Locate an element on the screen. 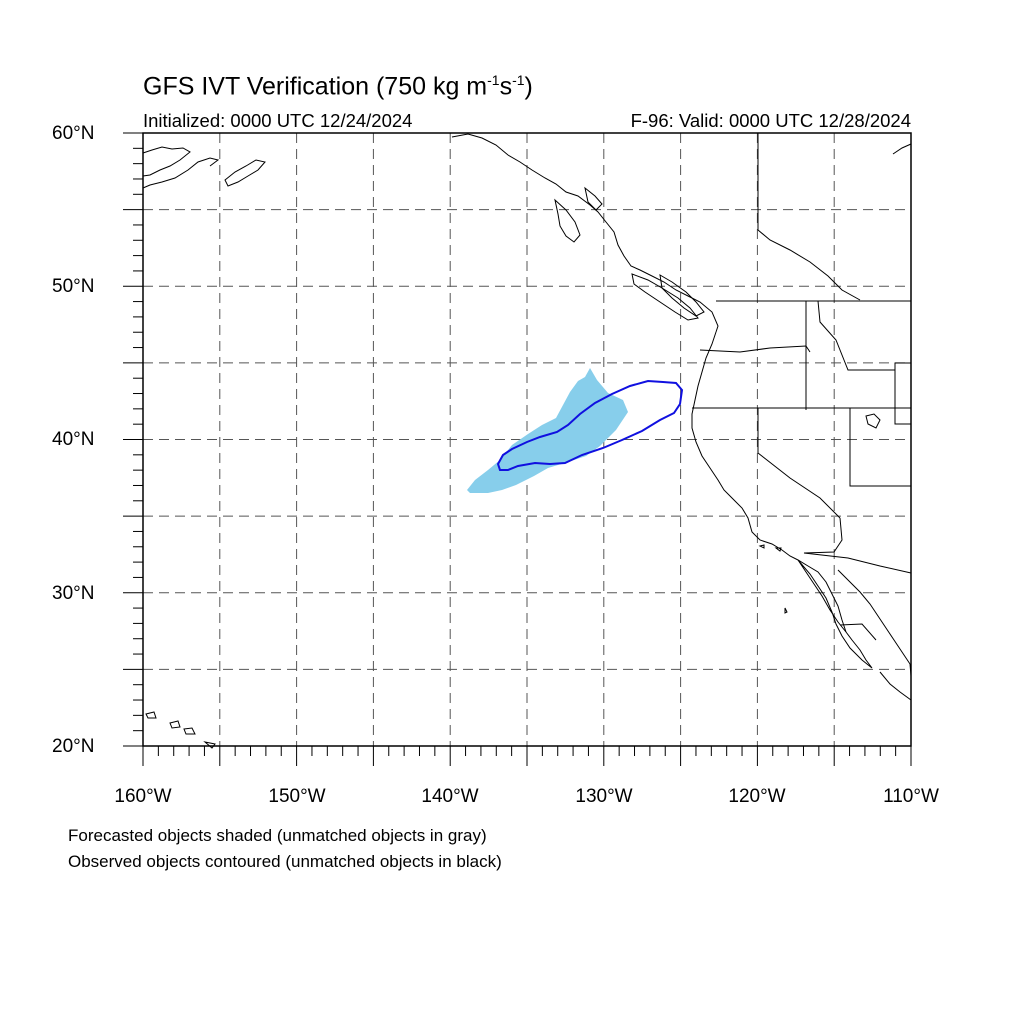 The width and height of the screenshot is (1024, 1024). observed-object-contour is located at coordinates (590, 425).